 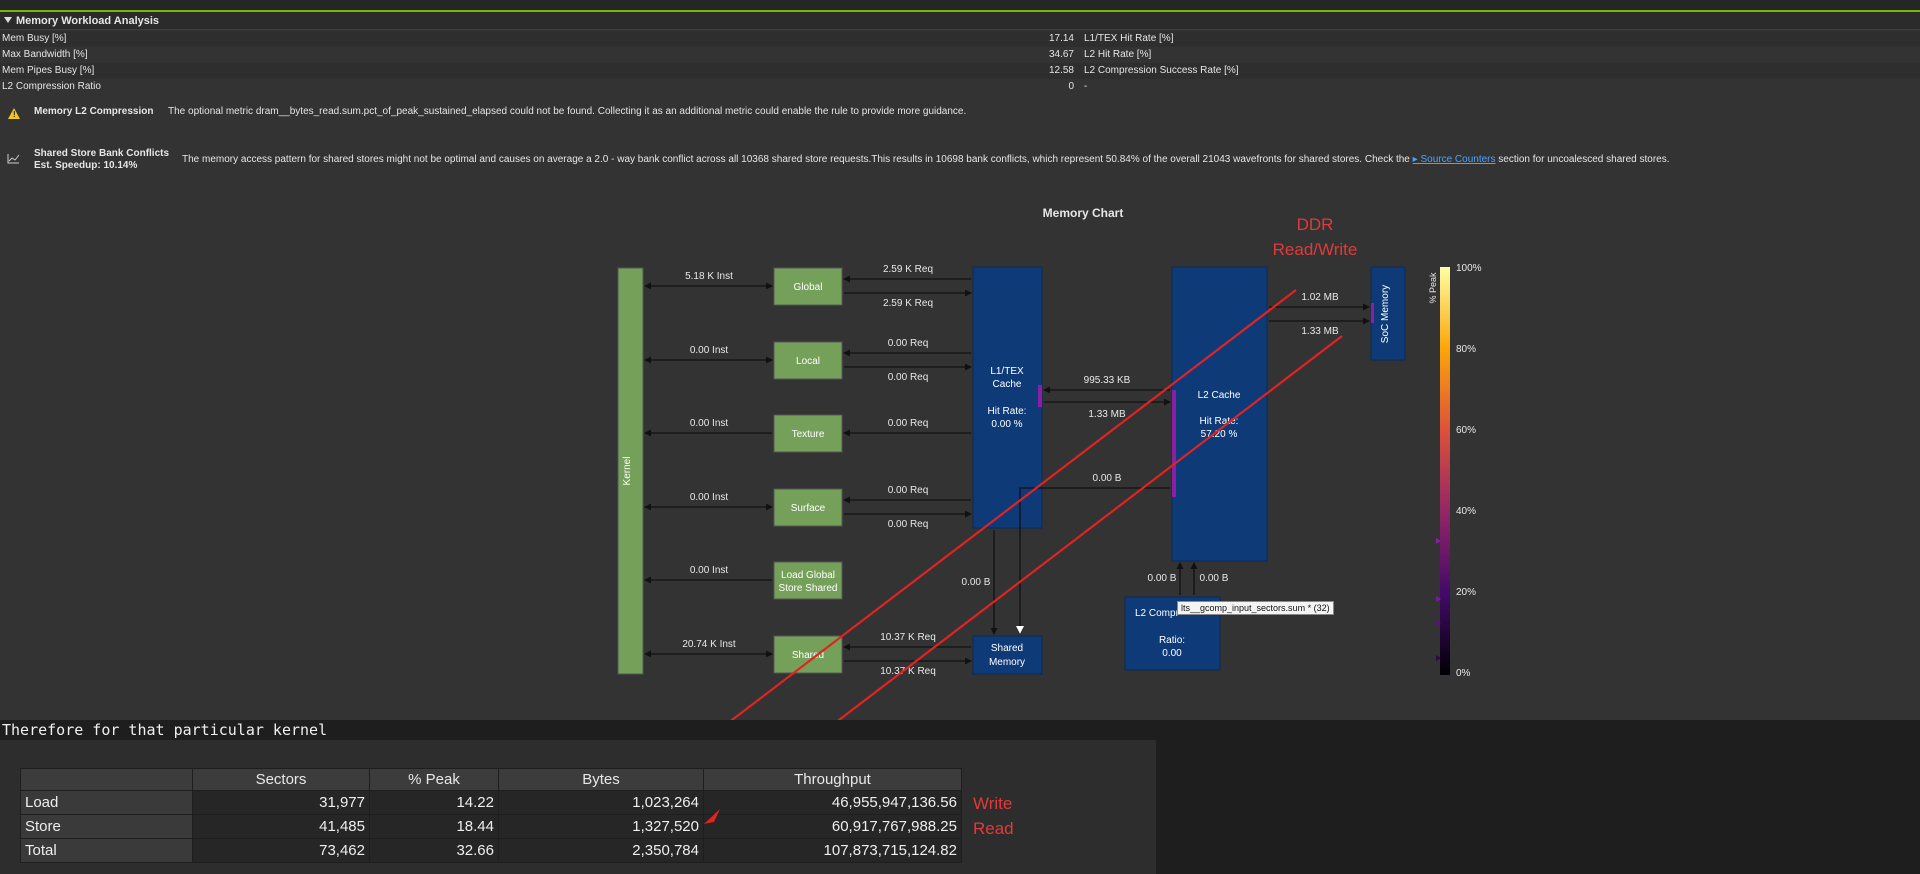 What do you see at coordinates (832, 850) in the screenshot?
I see `table-cell: 107,873,715,124.82` at bounding box center [832, 850].